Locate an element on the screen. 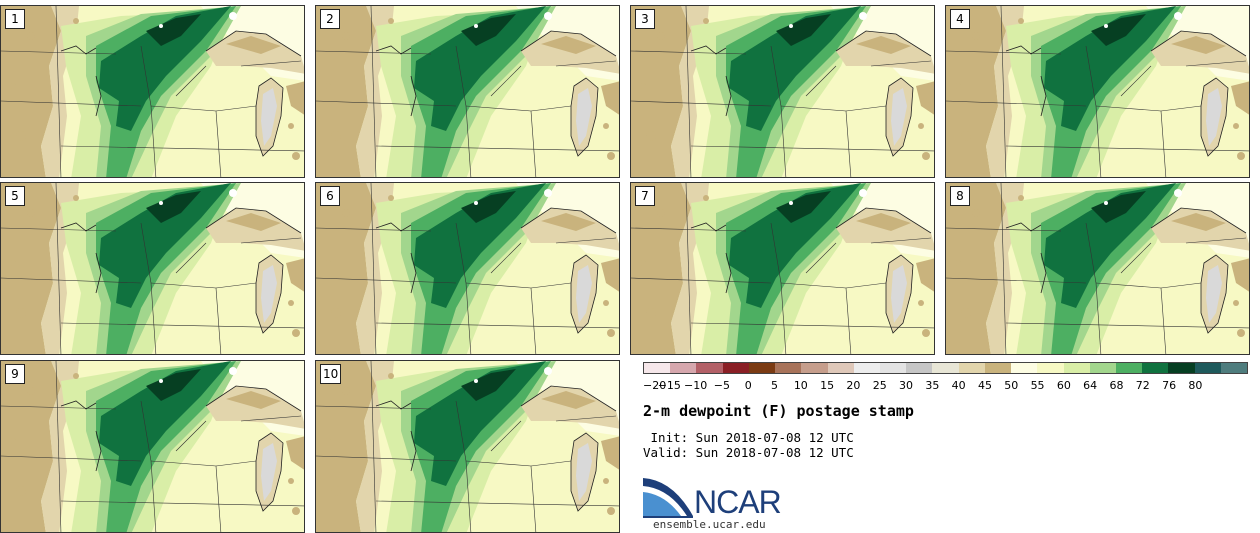 The width and height of the screenshot is (1260, 533). valid-time: Valid: Sun 2018-07-08 12 UTC is located at coordinates (748, 452).